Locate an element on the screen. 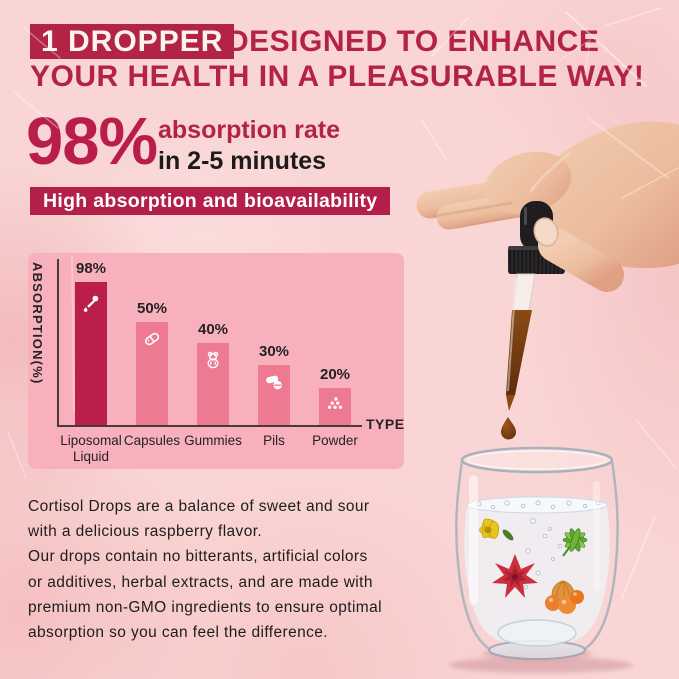  water-glass-image is located at coordinates (541, 559).